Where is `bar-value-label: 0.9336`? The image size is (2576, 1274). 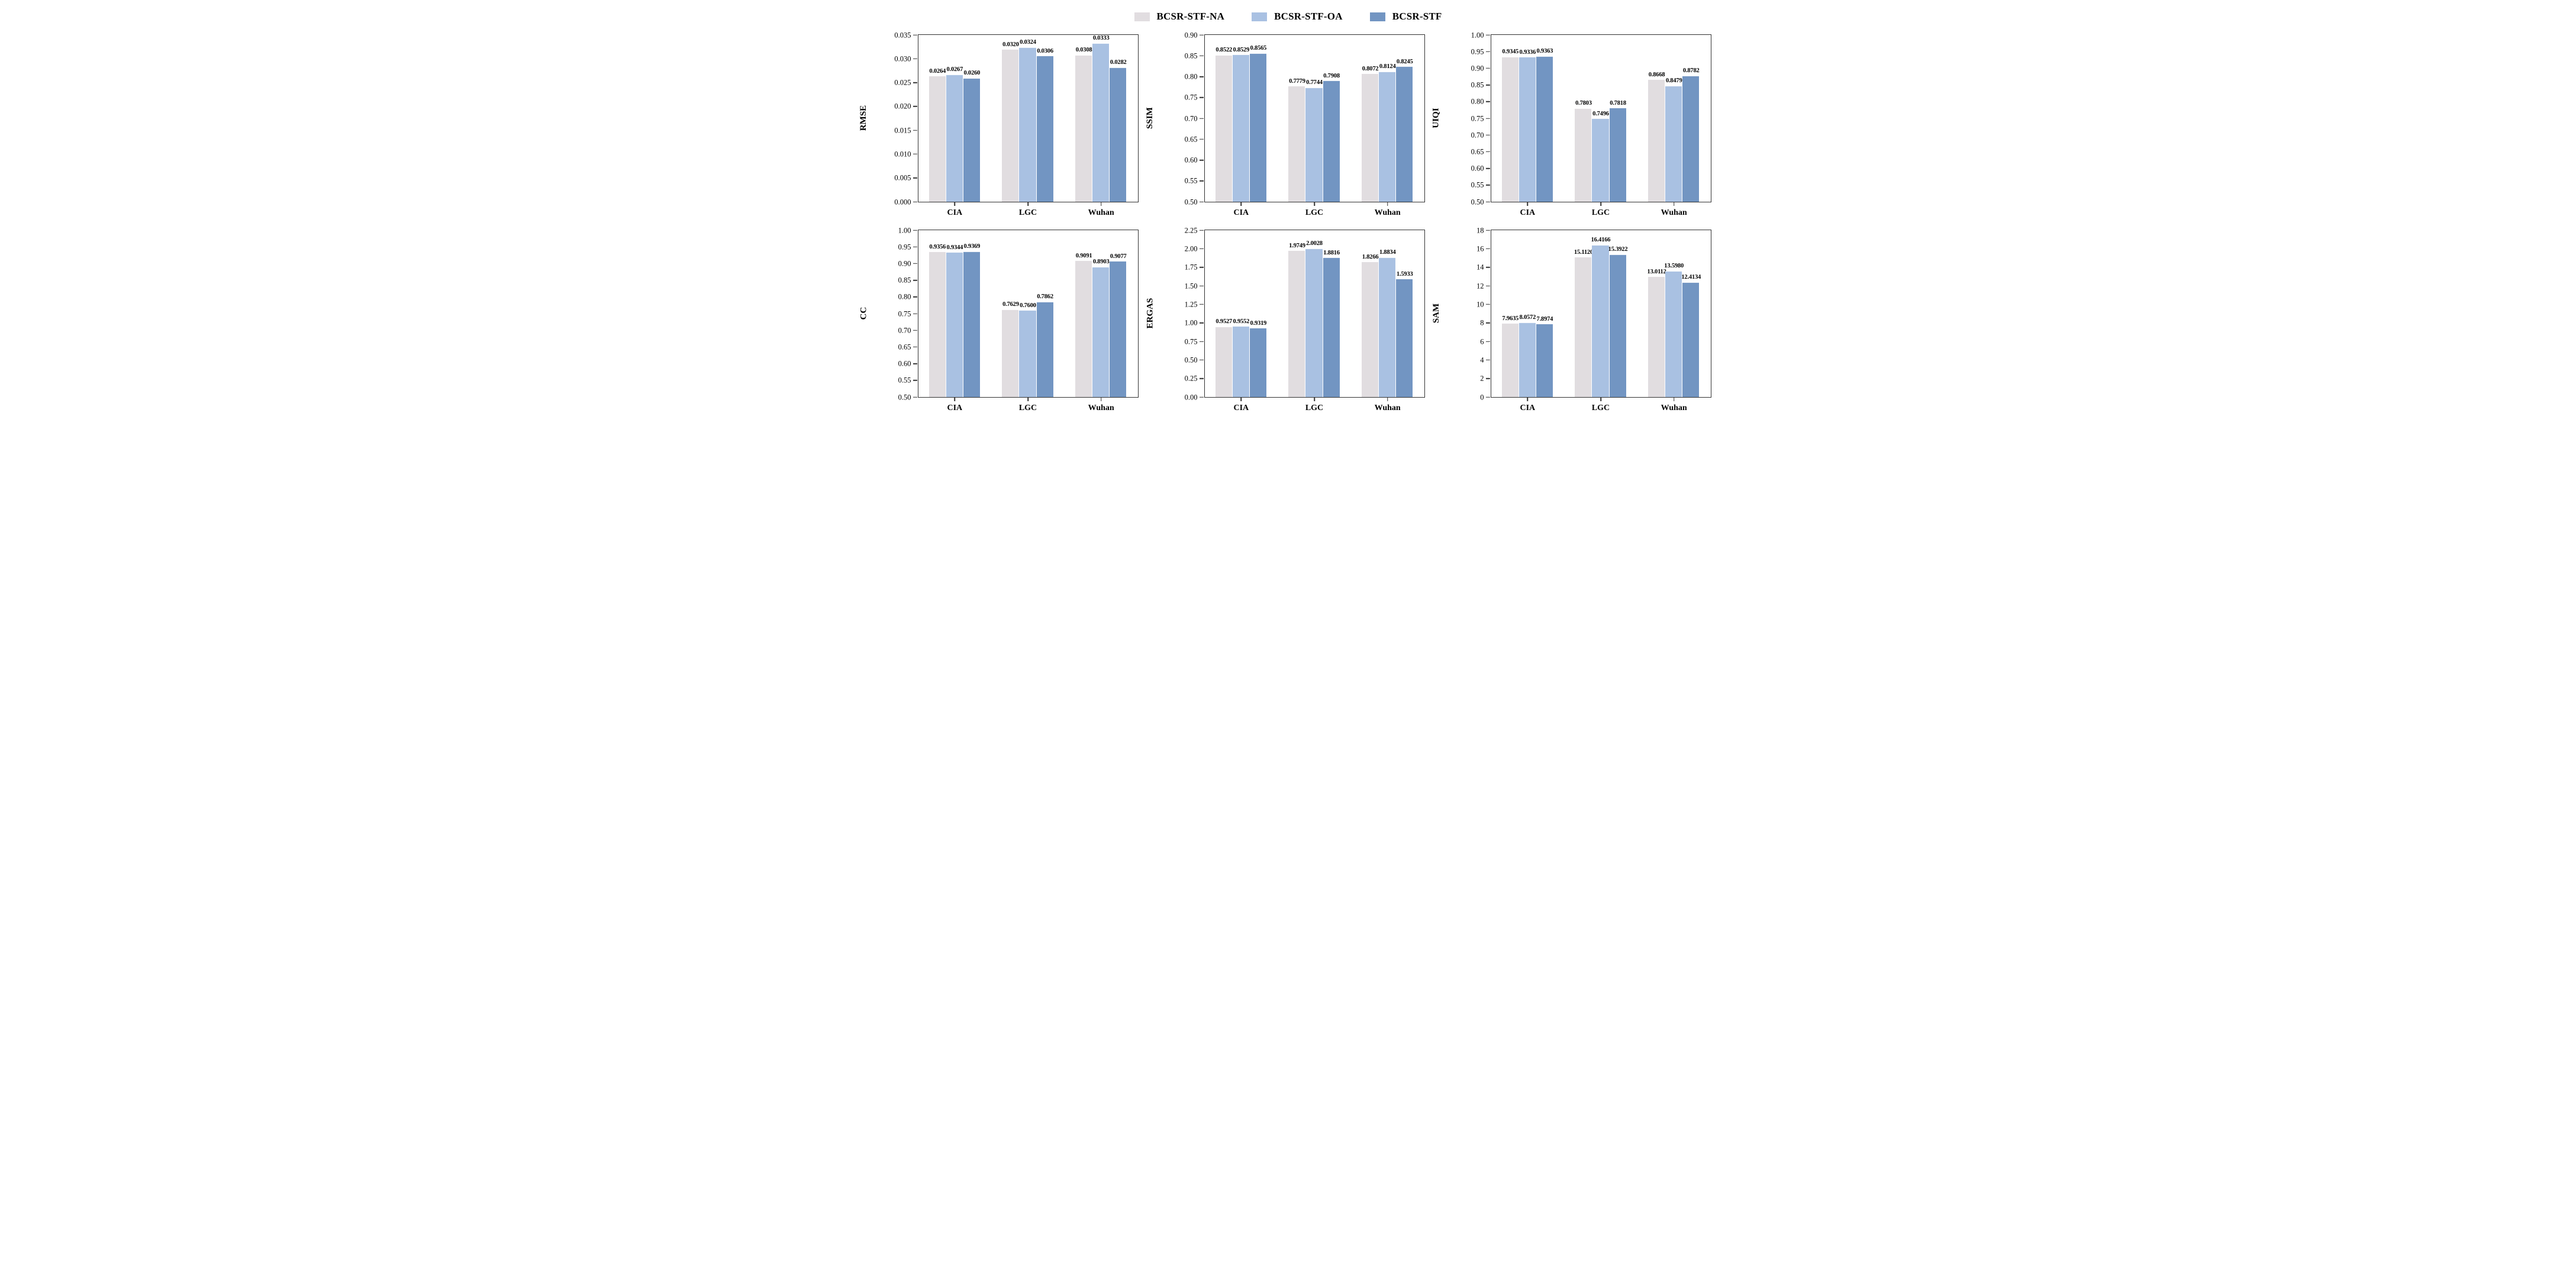
bar-value-label: 0.9336 is located at coordinates (1527, 53).